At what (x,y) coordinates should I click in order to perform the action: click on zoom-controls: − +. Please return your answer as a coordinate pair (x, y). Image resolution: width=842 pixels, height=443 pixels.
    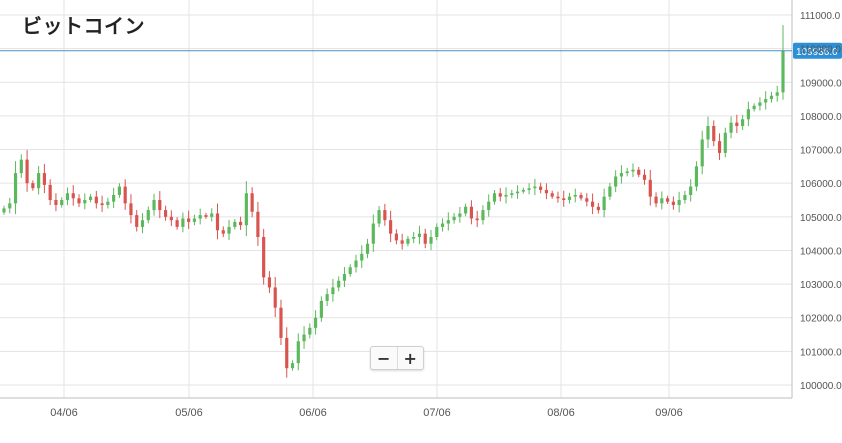
    Looking at the image, I should click on (397, 358).